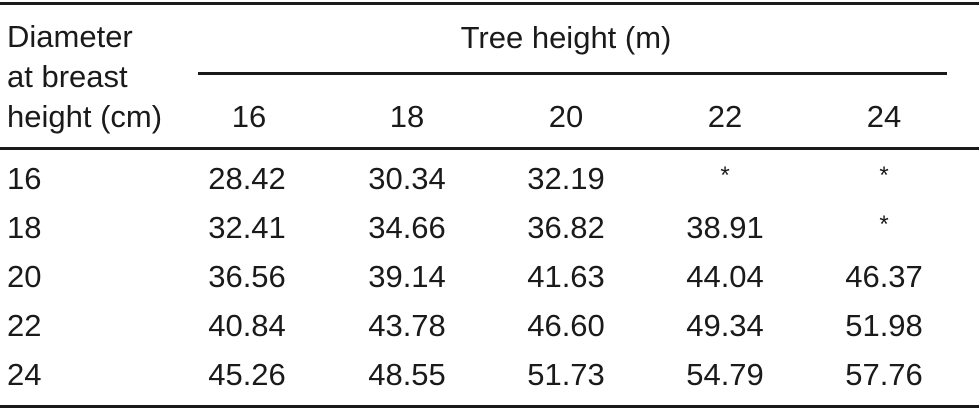 This screenshot has width=979, height=413. Describe the element at coordinates (247, 178) in the screenshot. I see `table-cell: 28.42` at that location.